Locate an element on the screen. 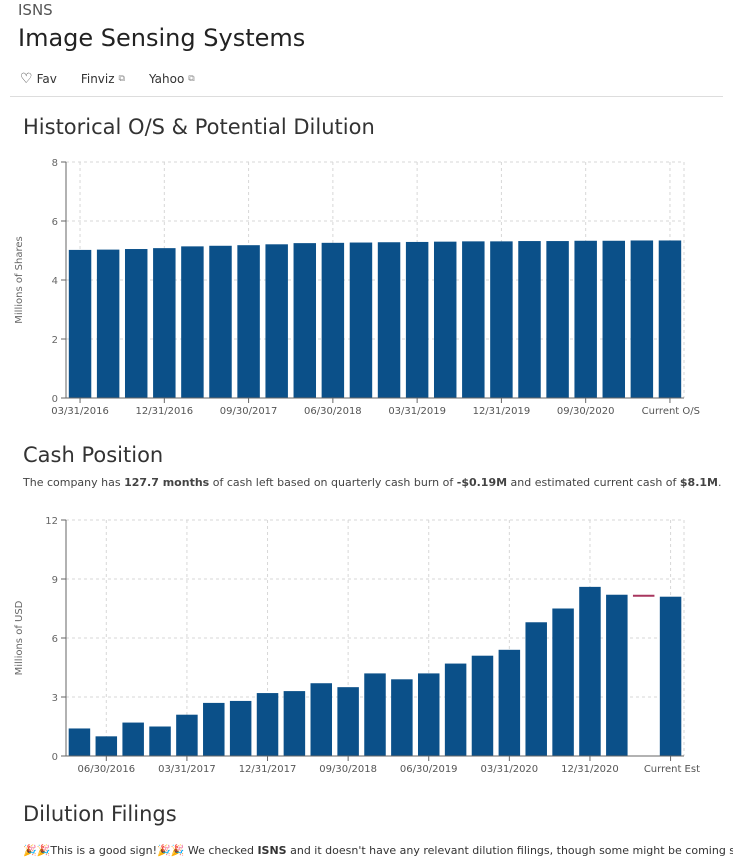  cash-estimate: $8.1M is located at coordinates (698, 482).